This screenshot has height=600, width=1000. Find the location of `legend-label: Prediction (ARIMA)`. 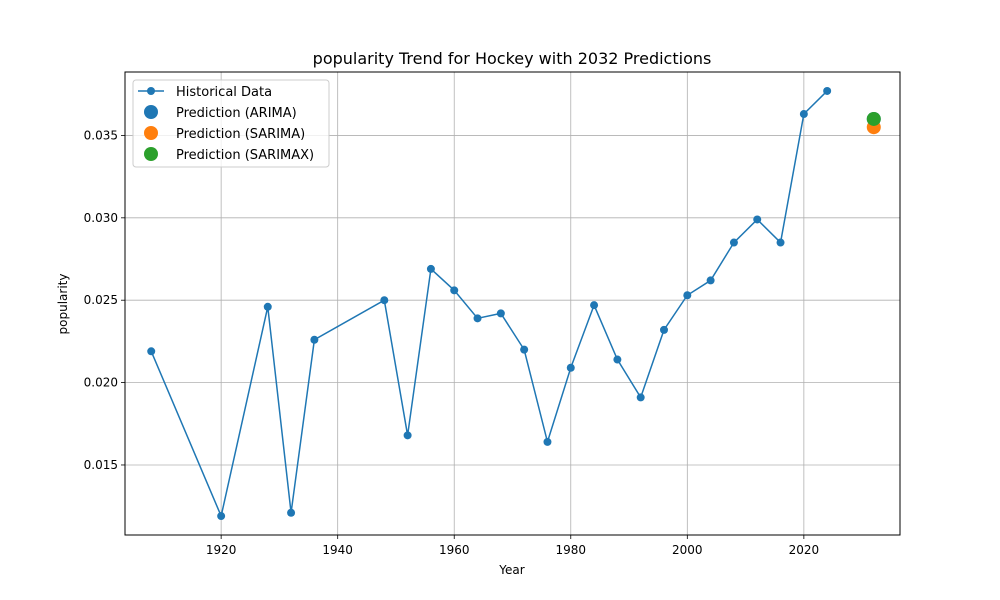

legend-label: Prediction (ARIMA) is located at coordinates (236, 113).